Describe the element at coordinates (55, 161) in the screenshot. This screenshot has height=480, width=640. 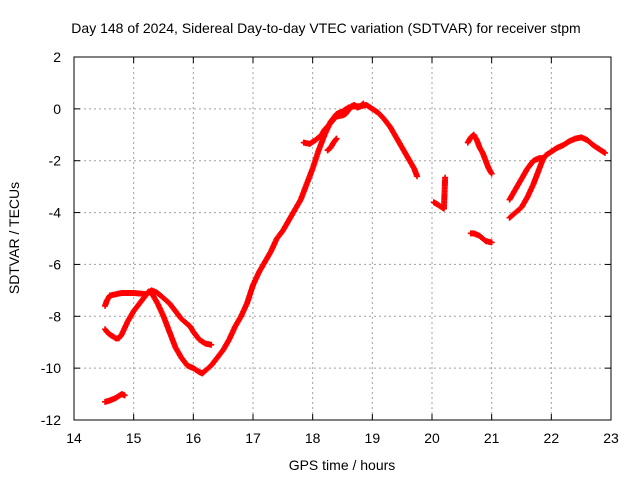
I see `y-tick-label: -2` at that location.